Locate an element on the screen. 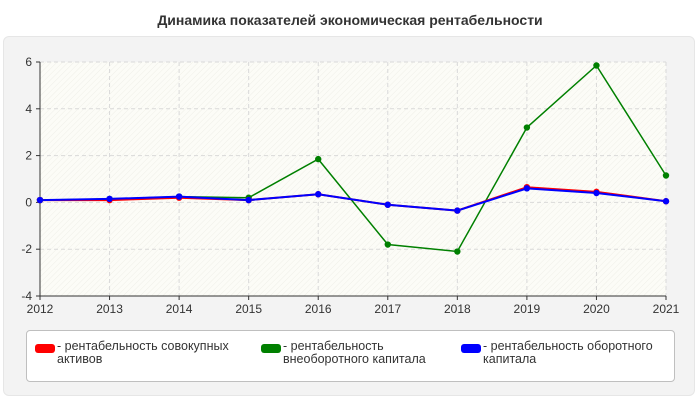  legend-label: - рентабельность совокупных активов is located at coordinates (143, 352).